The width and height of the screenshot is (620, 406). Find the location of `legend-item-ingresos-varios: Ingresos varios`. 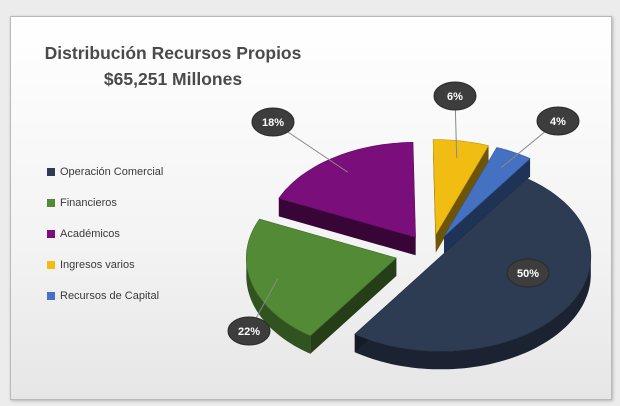

legend-item-ingresos-varios: Ingresos varios is located at coordinates (105, 265).